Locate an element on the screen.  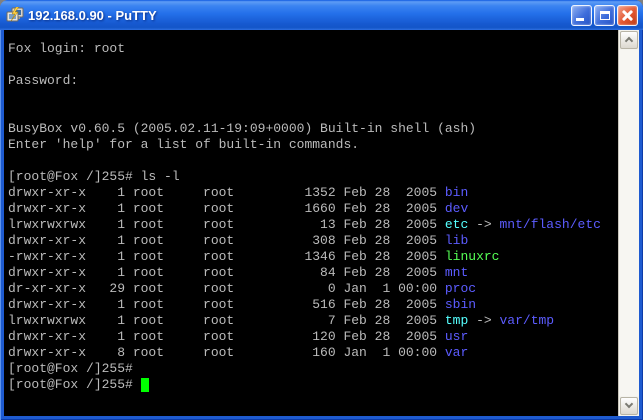
terminal-text: drwxr-xr-x 1 root root 308 Feb 28 2005 is located at coordinates (226, 240).